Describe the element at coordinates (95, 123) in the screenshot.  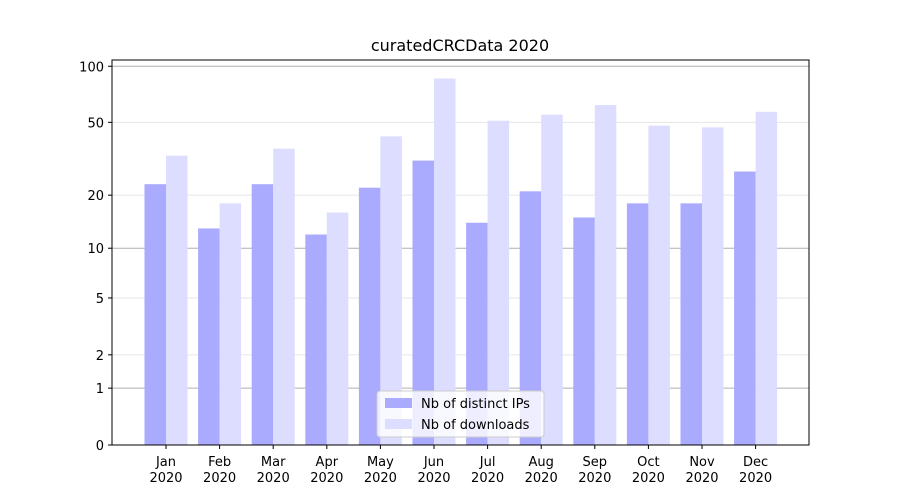
I see `y-tick-label: 50` at that location.